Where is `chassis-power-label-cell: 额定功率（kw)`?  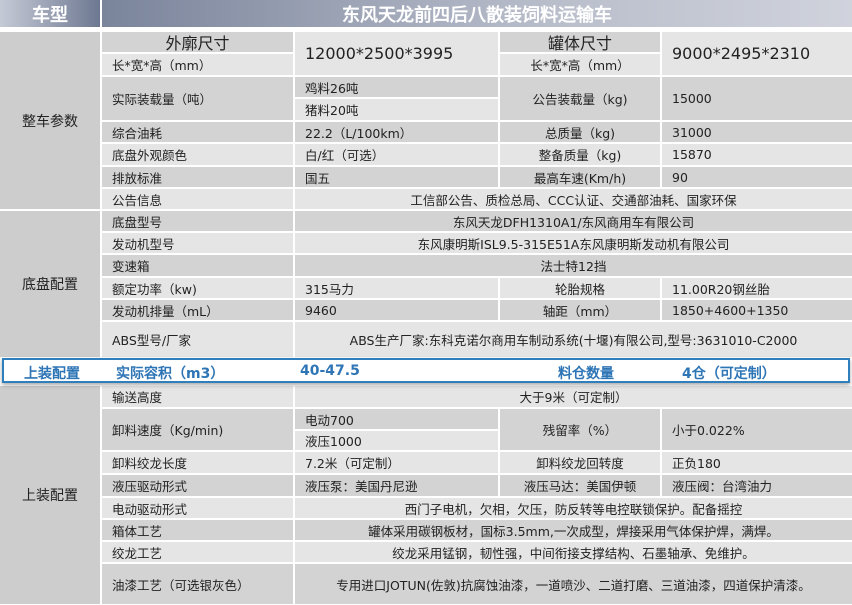 chassis-power-label-cell: 额定功率（kw) is located at coordinates (197, 288).